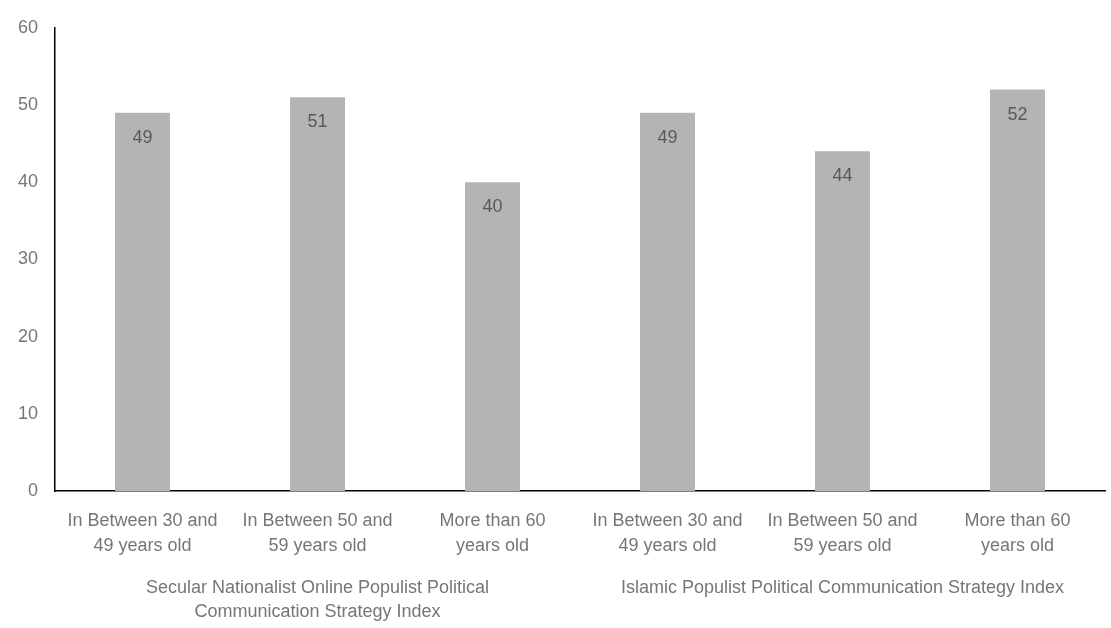 This screenshot has height=628, width=1111. I want to click on y-tick-label: 0, so click(32, 489).